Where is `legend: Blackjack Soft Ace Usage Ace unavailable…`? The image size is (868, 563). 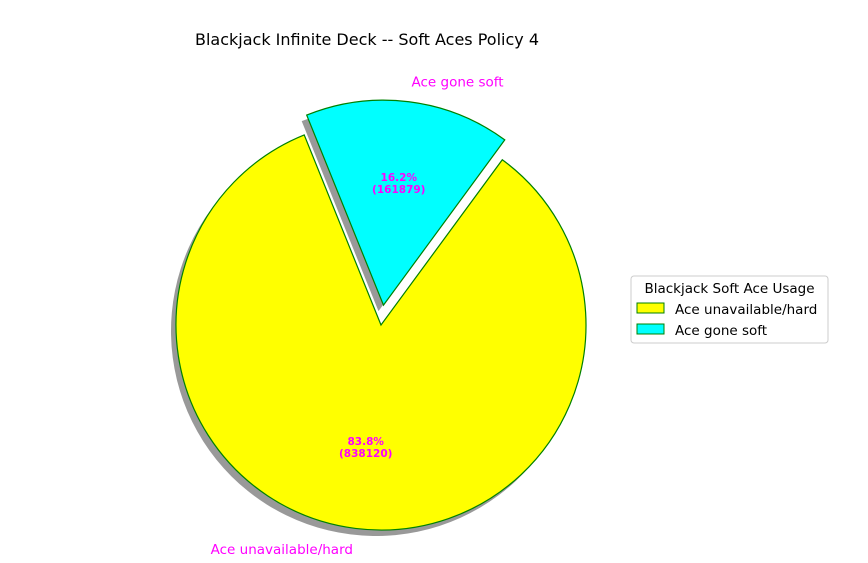 legend: Blackjack Soft Ace Usage Ace unavailable… is located at coordinates (729, 309).